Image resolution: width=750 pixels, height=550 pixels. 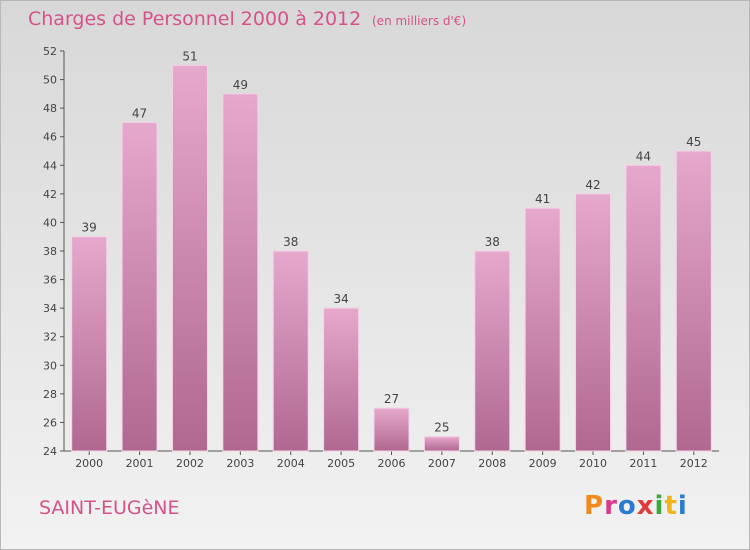 What do you see at coordinates (341, 463) in the screenshot?
I see `x-tick-label: 2005` at bounding box center [341, 463].